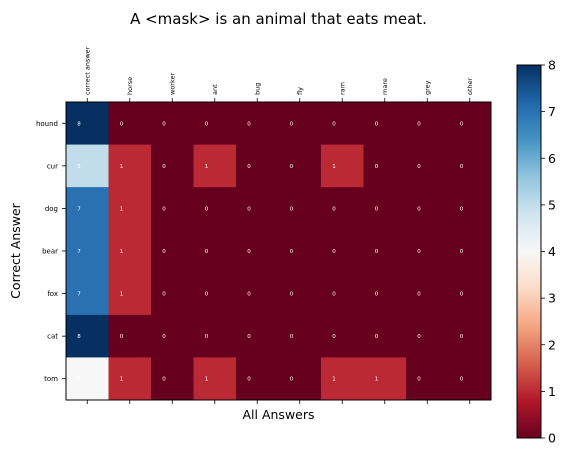 The height and width of the screenshot is (457, 564). I want to click on x-tick-label: worker, so click(172, 84).